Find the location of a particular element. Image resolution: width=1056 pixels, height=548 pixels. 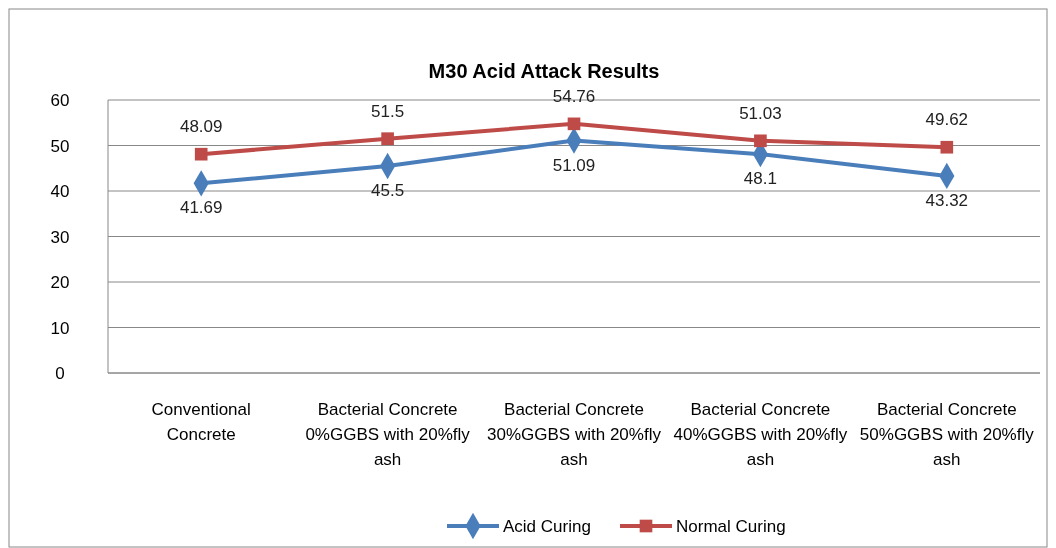

data-label: 43.32 is located at coordinates (947, 200).